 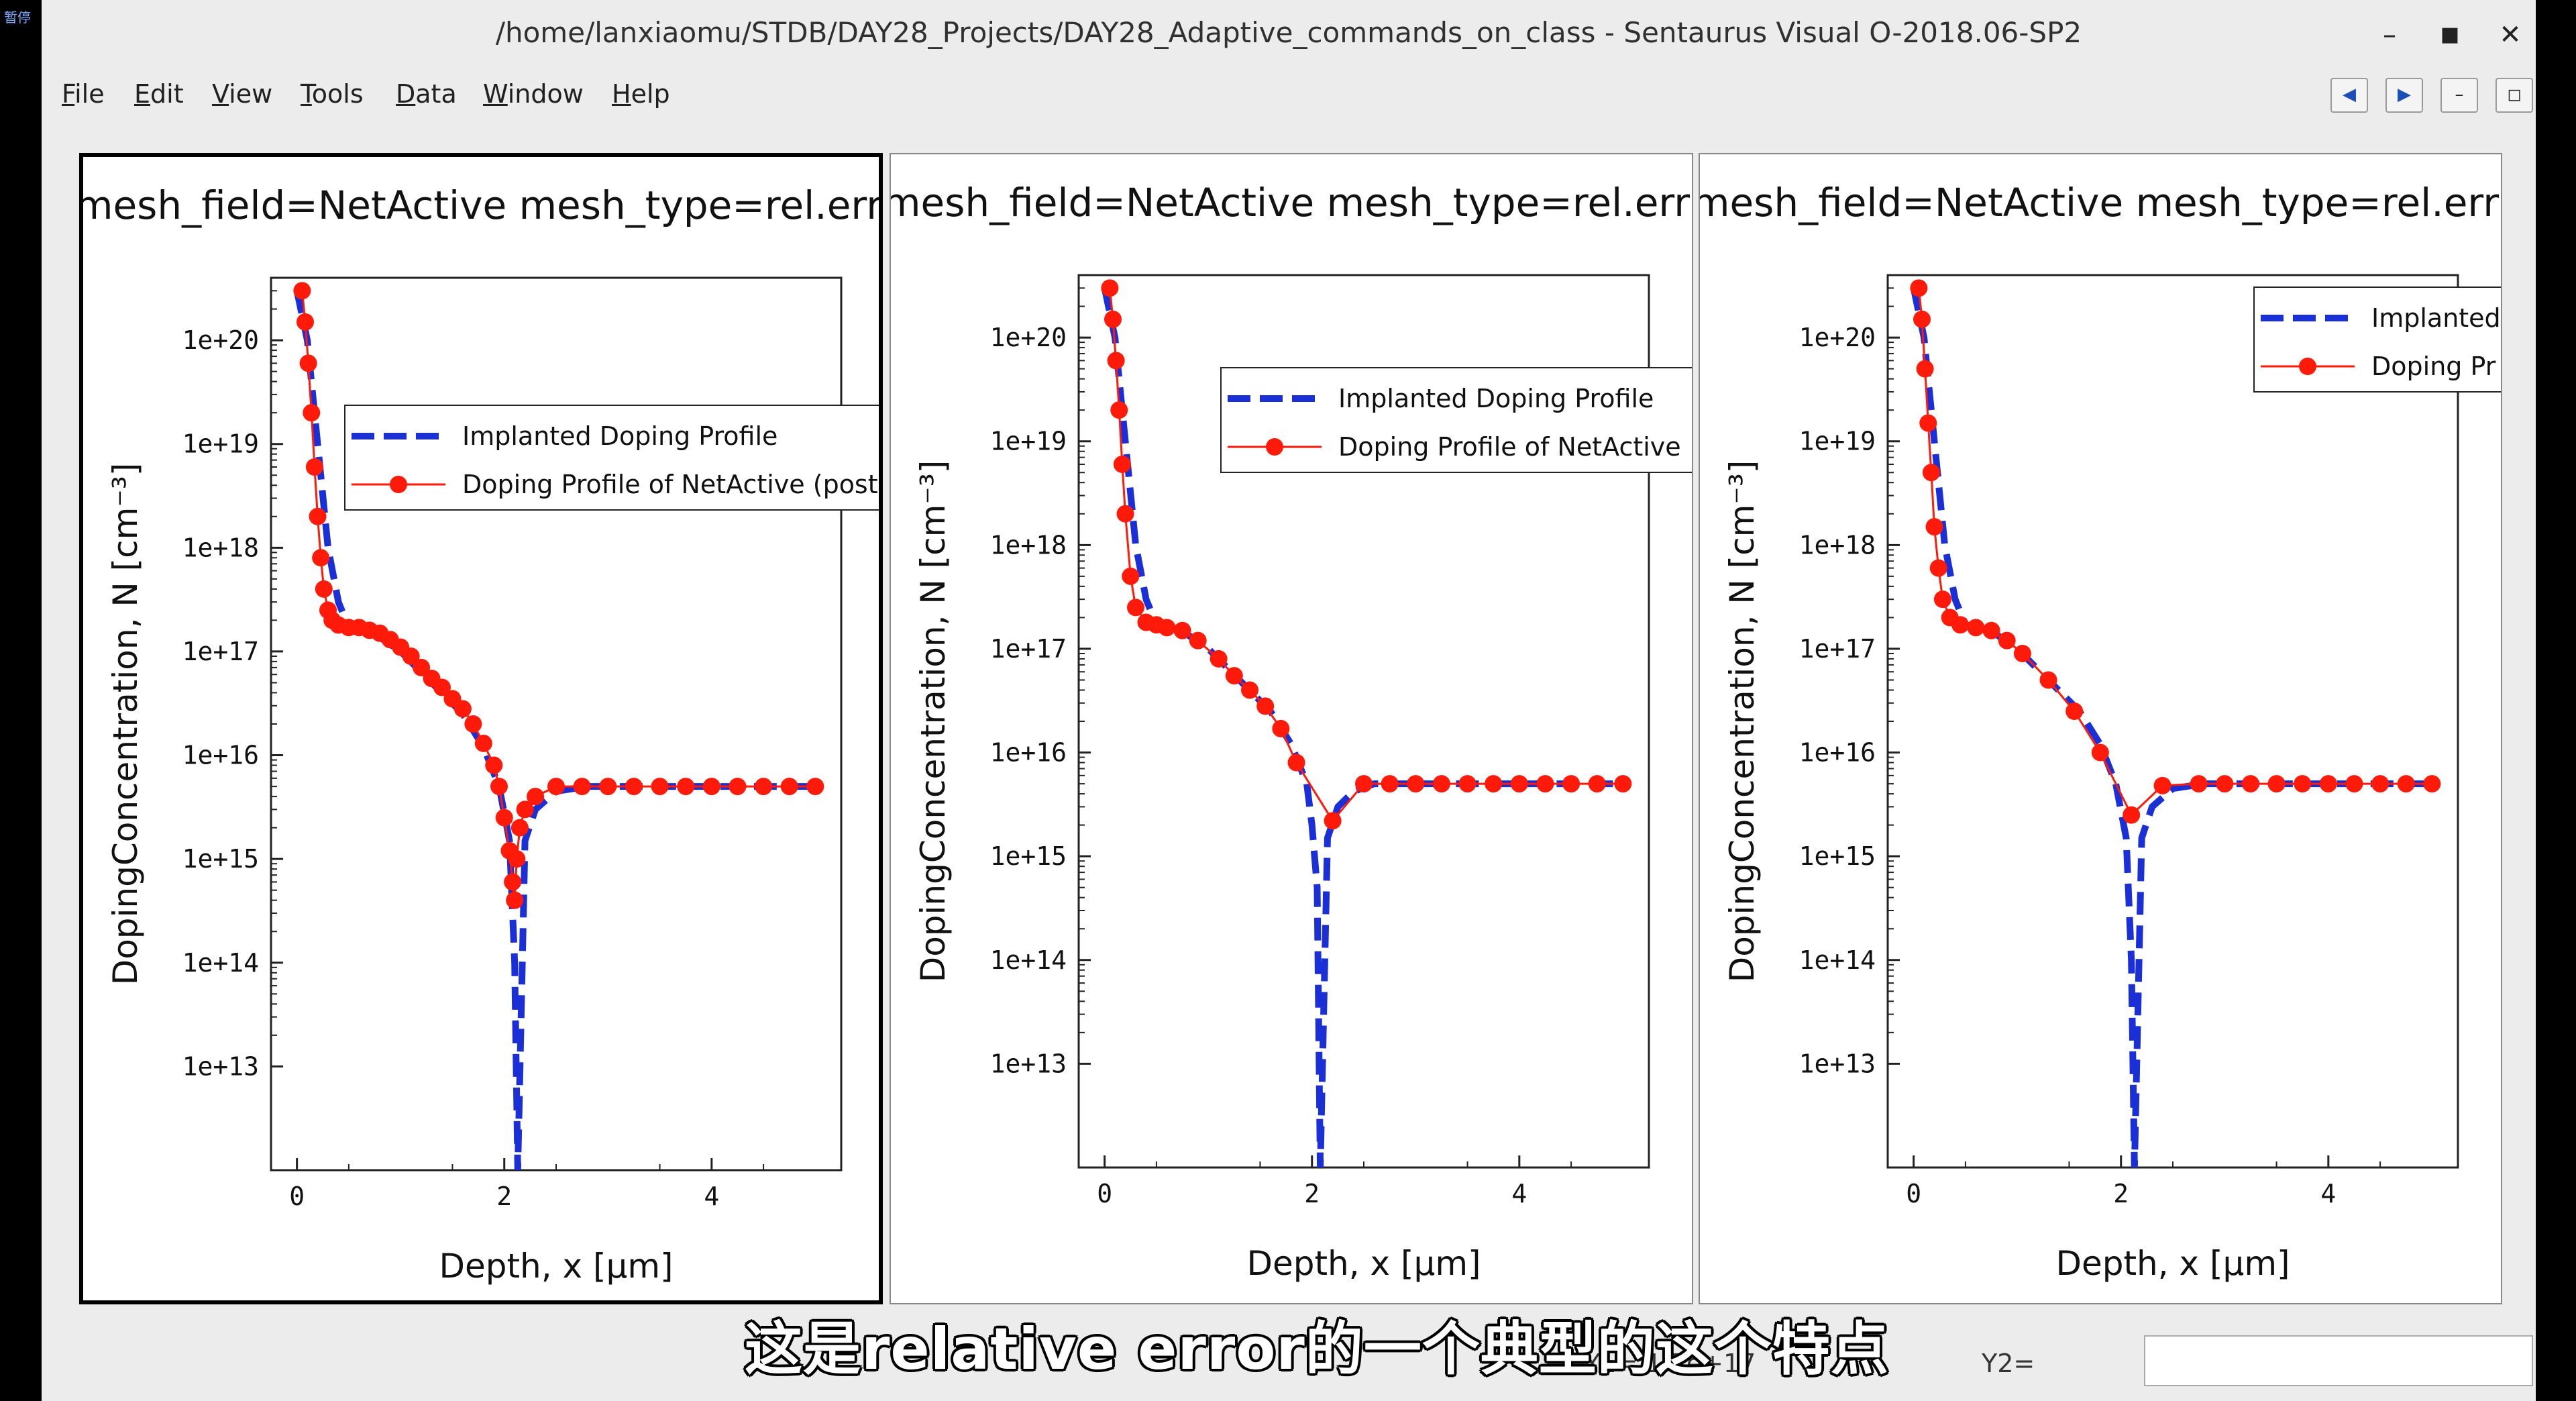 What do you see at coordinates (83, 94) in the screenshot?
I see `menu-file: File` at bounding box center [83, 94].